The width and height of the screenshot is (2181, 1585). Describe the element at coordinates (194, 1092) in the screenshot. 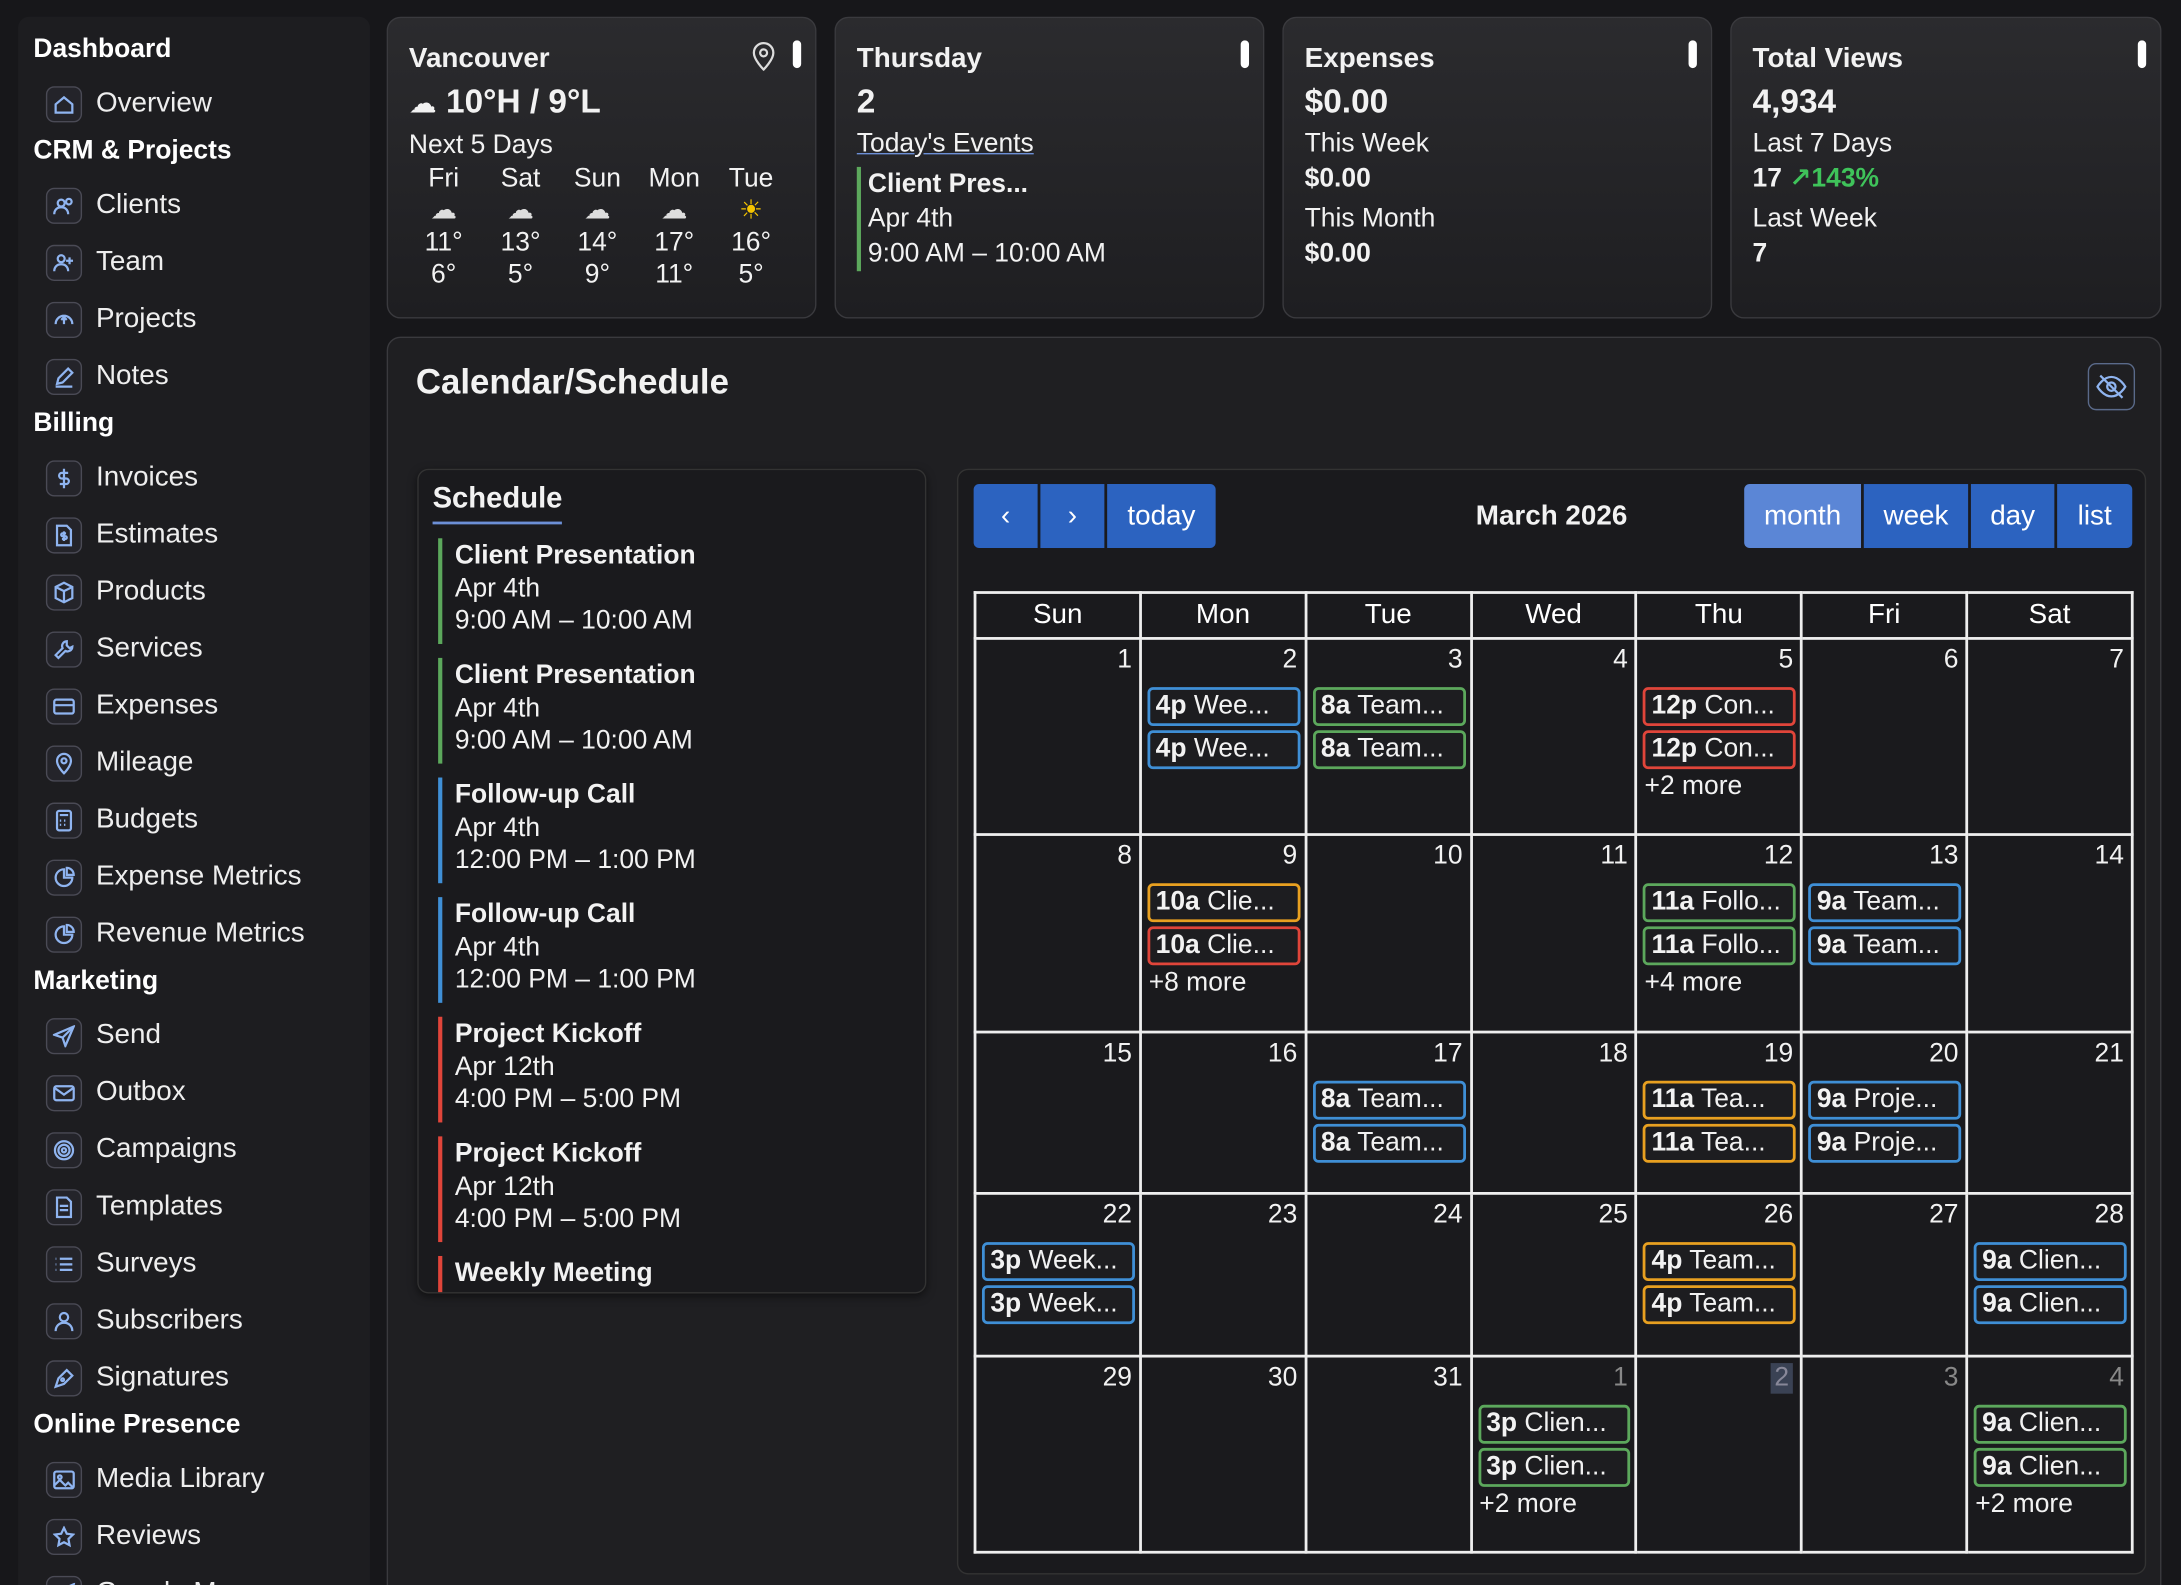

I see `sidebar-item-outbox: Outbox` at that location.